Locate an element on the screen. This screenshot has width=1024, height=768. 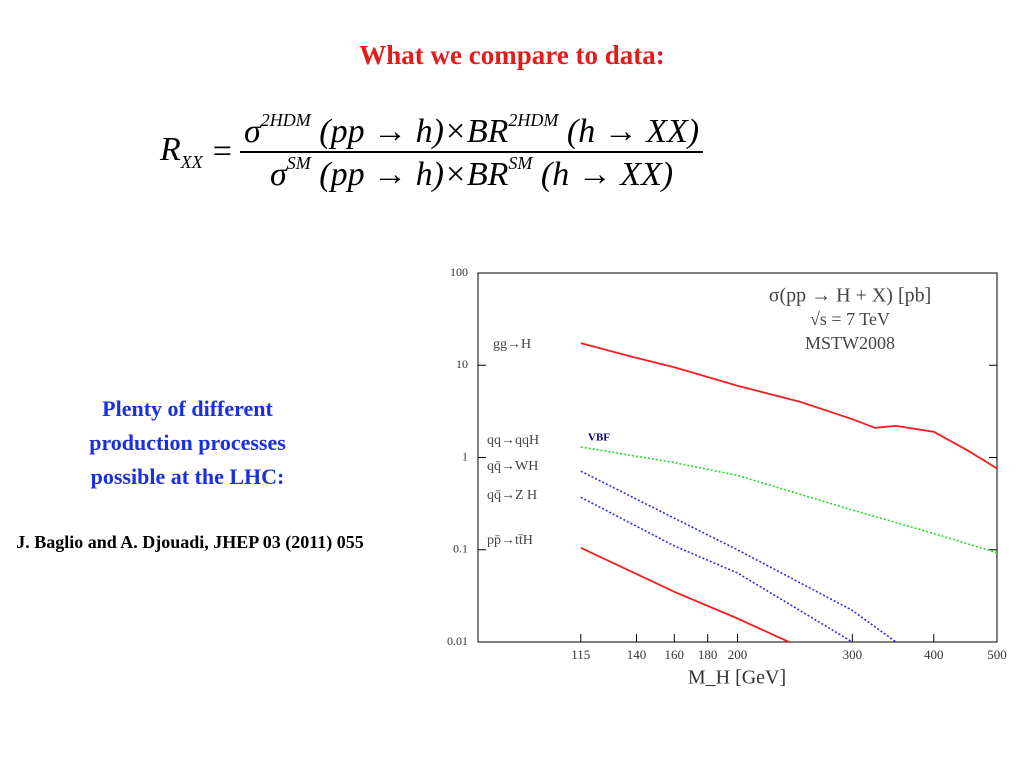
y-tick-label: 10 is located at coordinates (462, 364).